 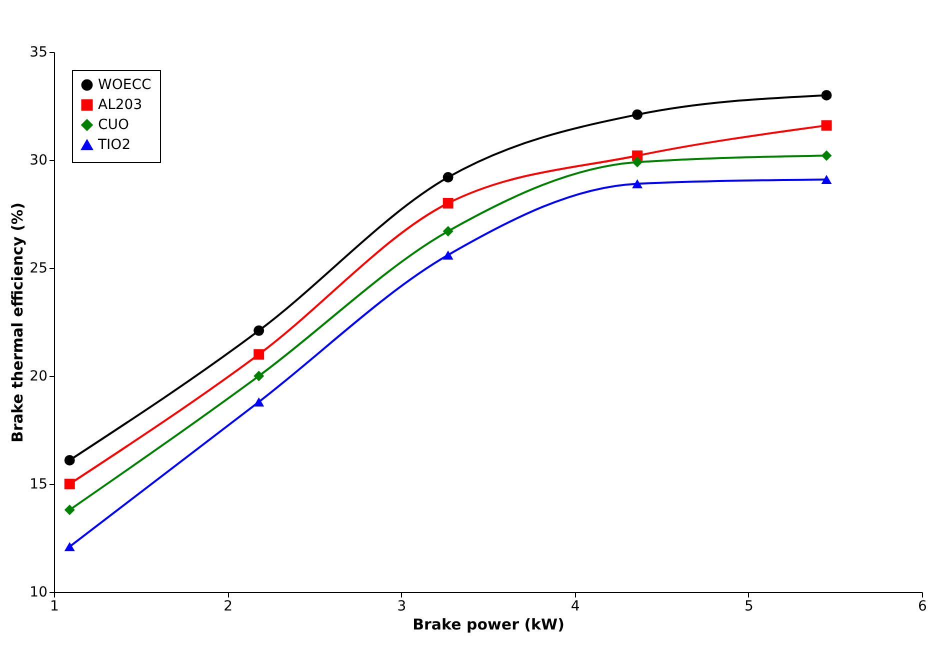 I want to click on x-tick-label: 2, so click(x=228, y=606).